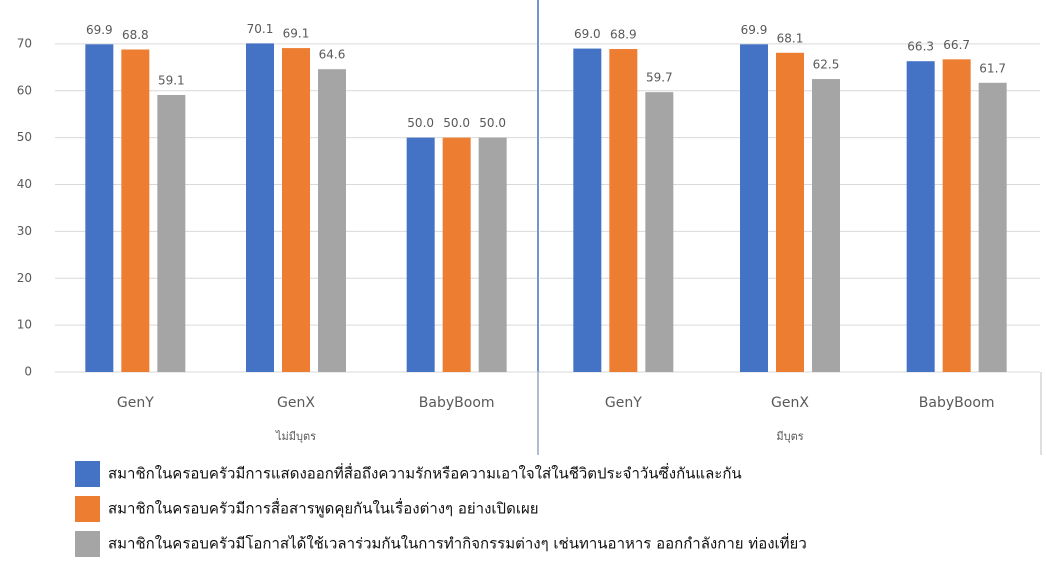 This screenshot has width=1046, height=569. I want to click on data-label: 69.0, so click(587, 34).